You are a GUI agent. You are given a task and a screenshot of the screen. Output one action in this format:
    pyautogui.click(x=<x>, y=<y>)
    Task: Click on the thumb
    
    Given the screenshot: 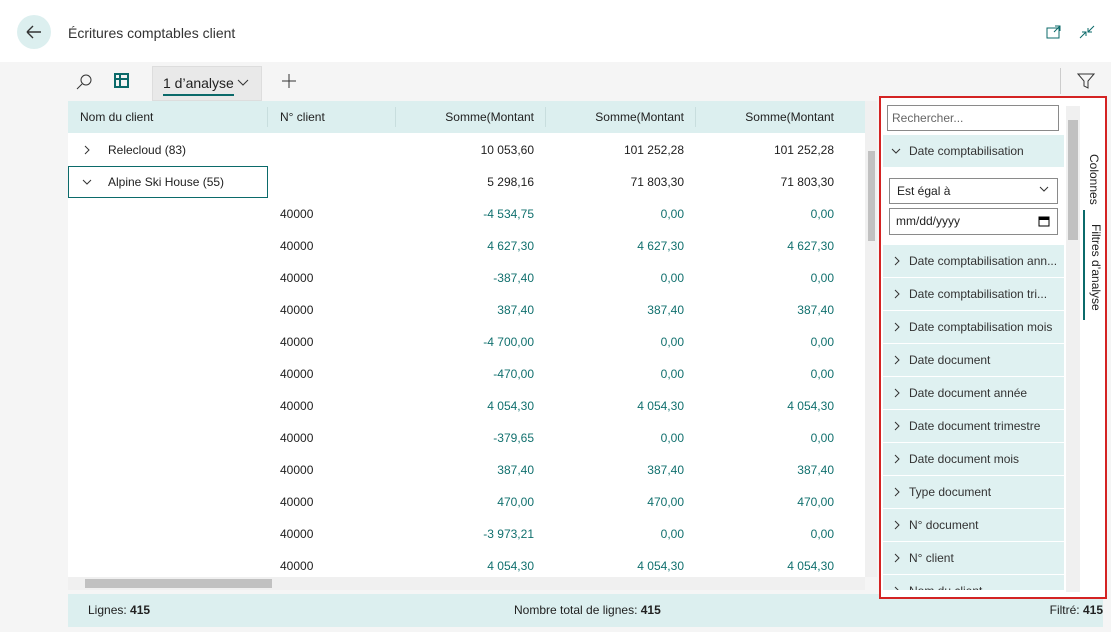 What is the action you would take?
    pyautogui.click(x=1073, y=180)
    